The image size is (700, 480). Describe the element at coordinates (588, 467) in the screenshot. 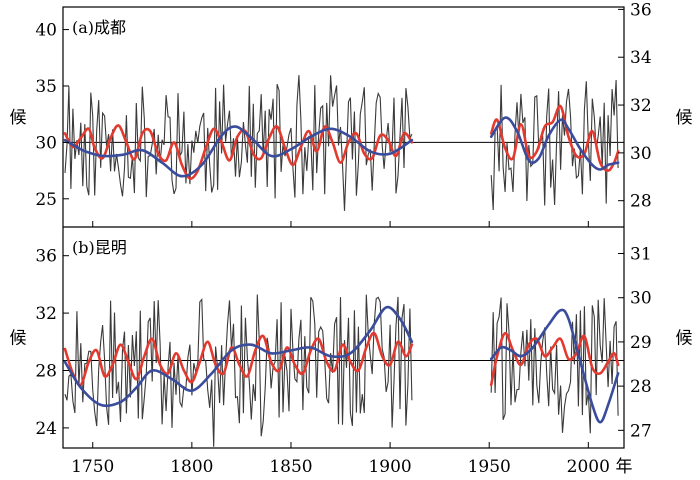

I see `x-tick-label: 2000` at that location.